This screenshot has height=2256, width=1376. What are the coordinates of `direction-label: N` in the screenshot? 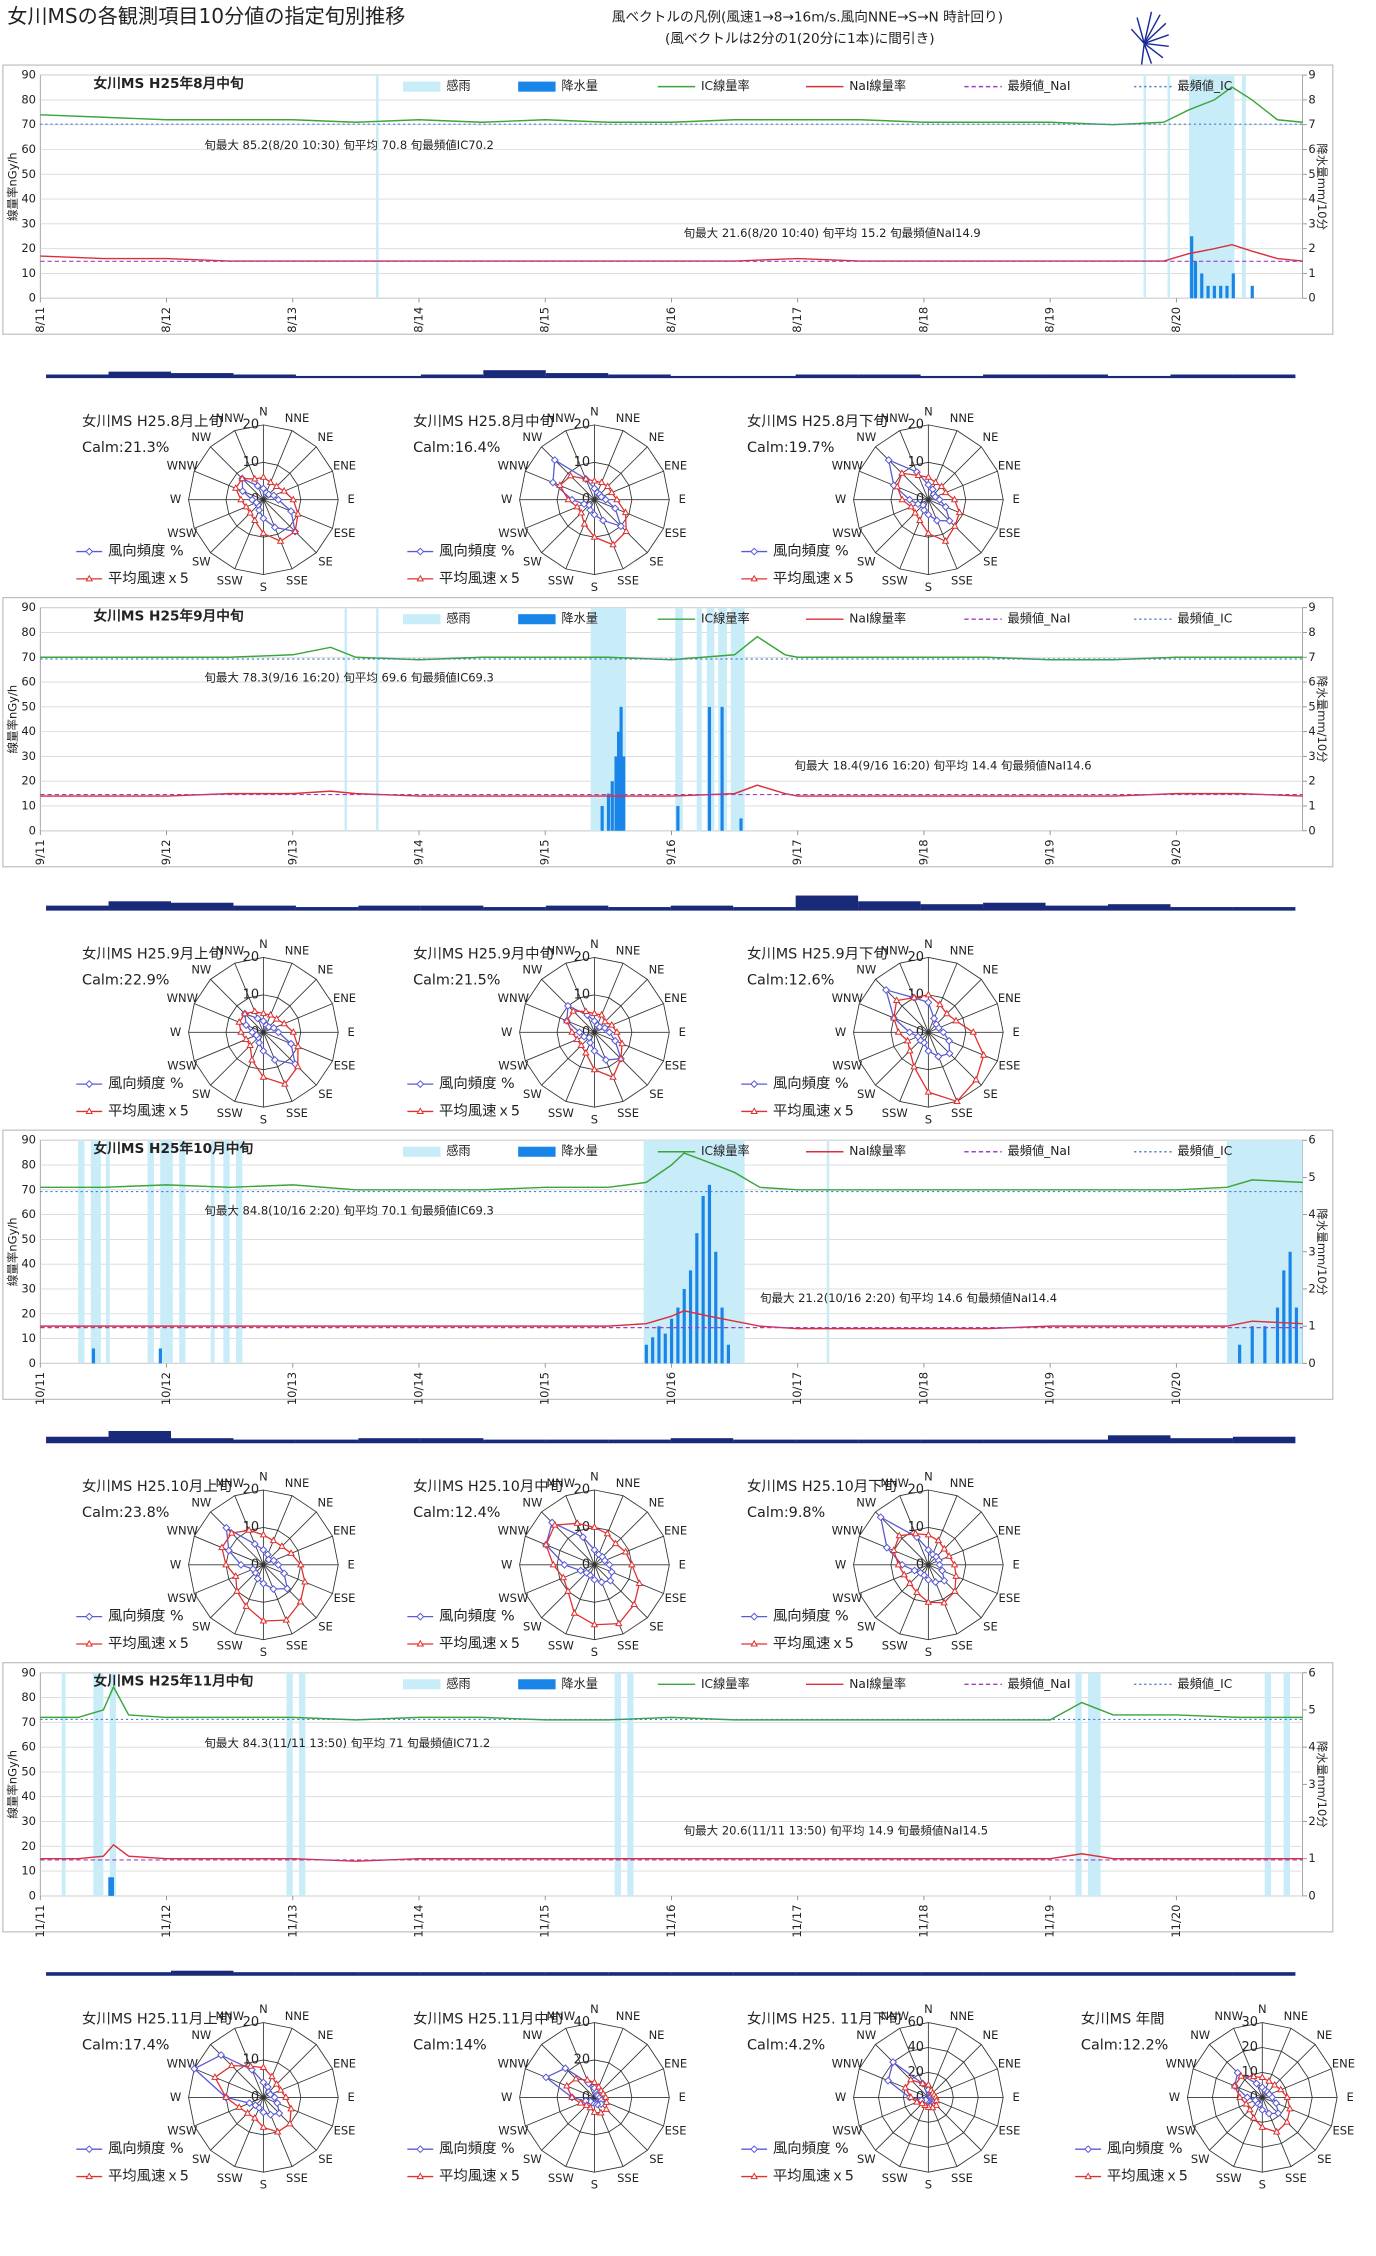 It's located at (1262, 2009).